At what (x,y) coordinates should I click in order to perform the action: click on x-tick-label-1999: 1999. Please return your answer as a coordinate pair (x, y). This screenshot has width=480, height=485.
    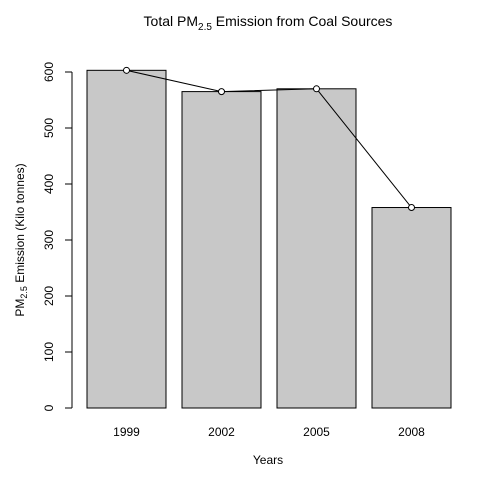
    Looking at the image, I should click on (126, 432).